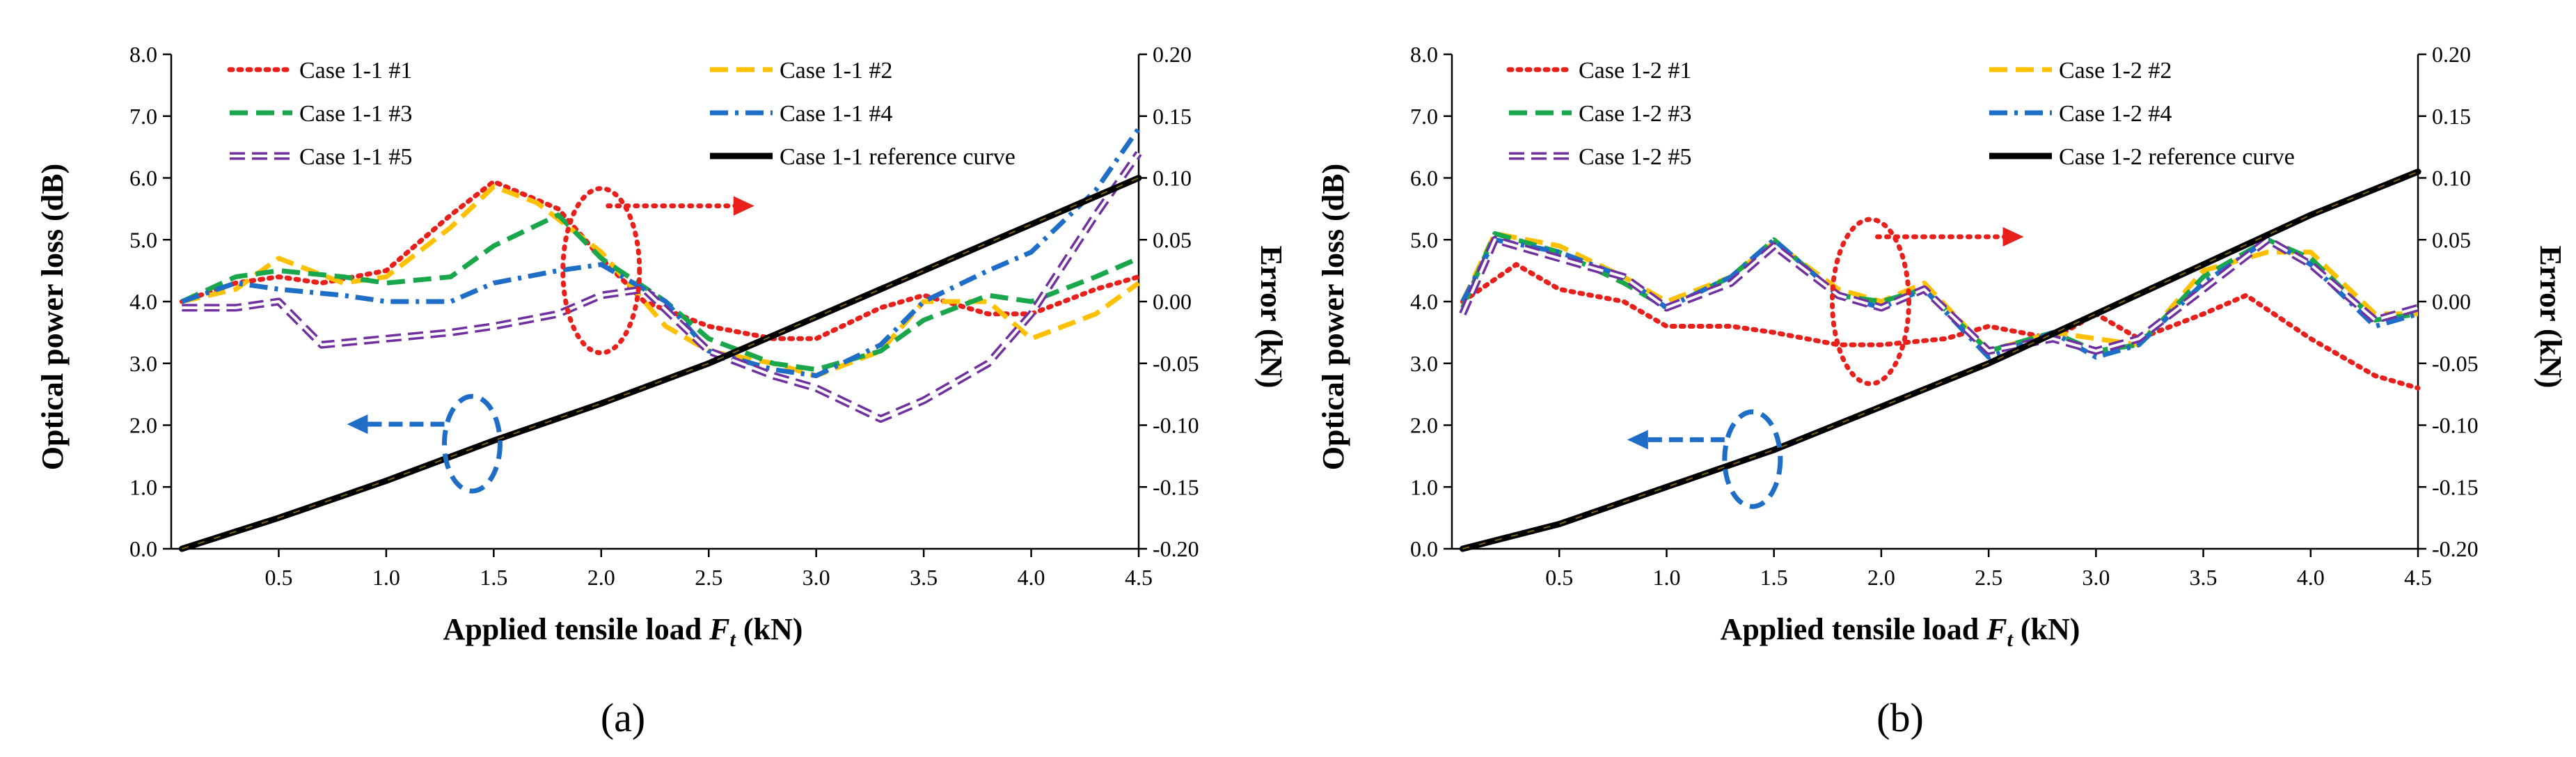 The width and height of the screenshot is (2576, 757). I want to click on y-axis-title-left-a: Optical power loss (dB), so click(52, 317).